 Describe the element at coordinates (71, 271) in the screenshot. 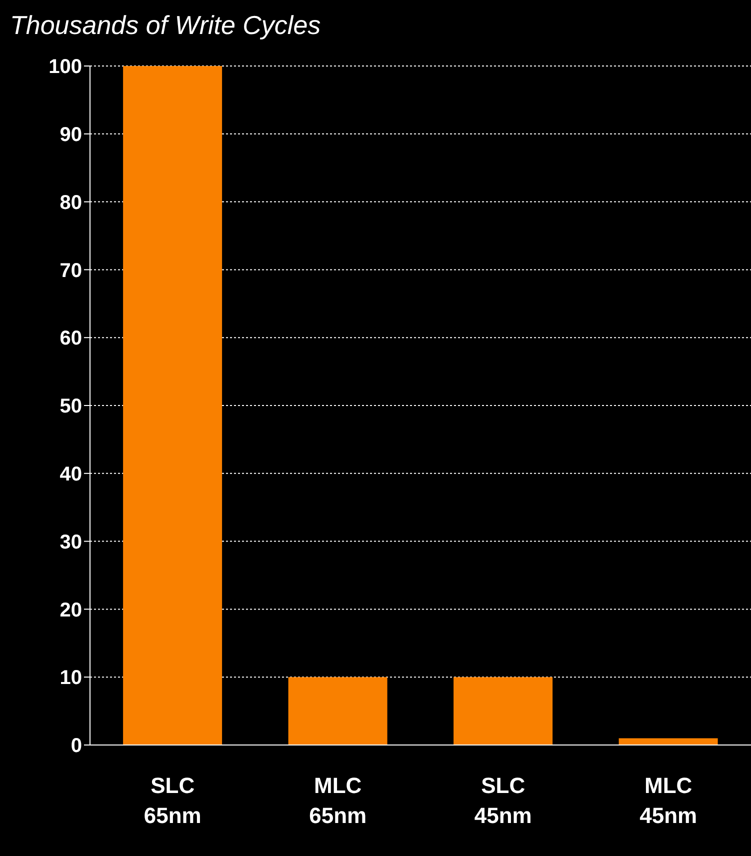

I see `y-tick-label: 70` at that location.